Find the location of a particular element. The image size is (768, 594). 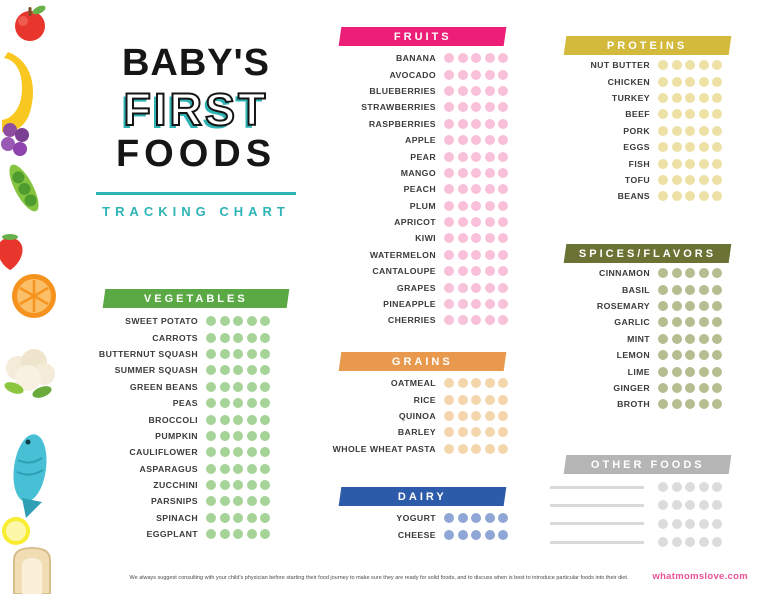

food-row: PLUM is located at coordinates (399, 206).